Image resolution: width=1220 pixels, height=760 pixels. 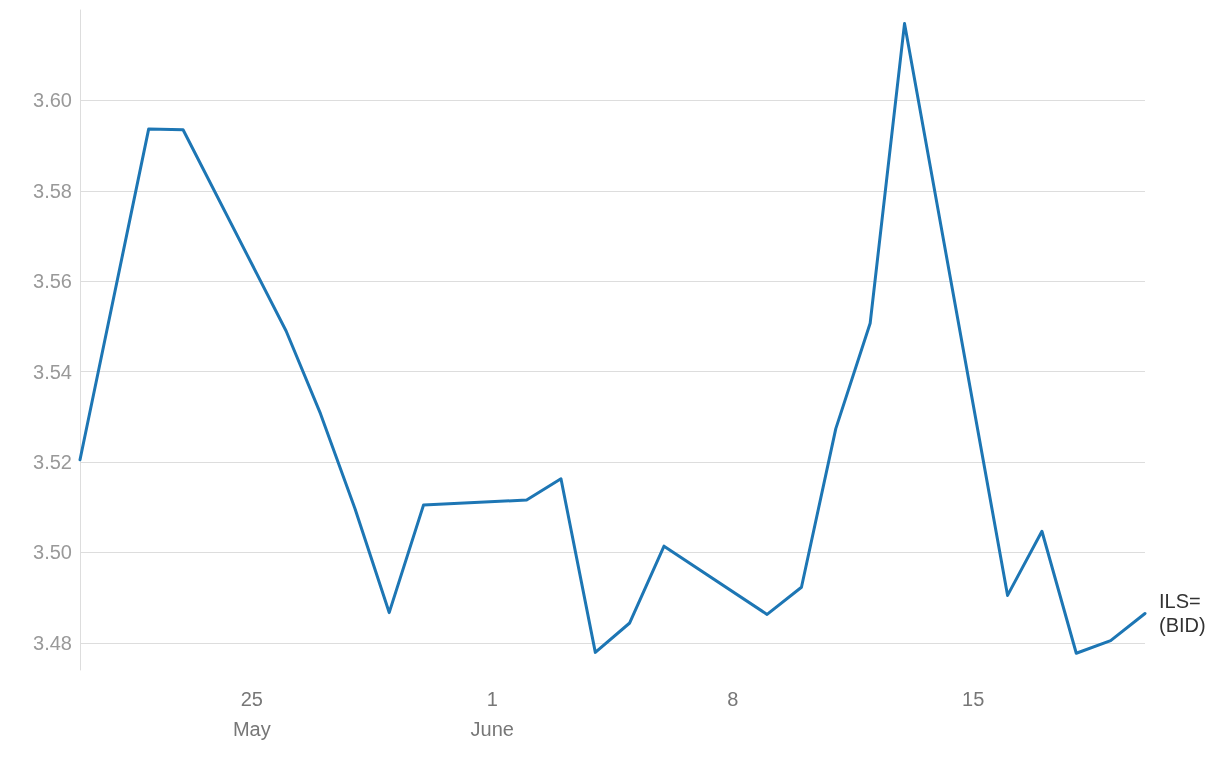 I want to click on y-tick-label: 3.48, so click(x=52, y=642).